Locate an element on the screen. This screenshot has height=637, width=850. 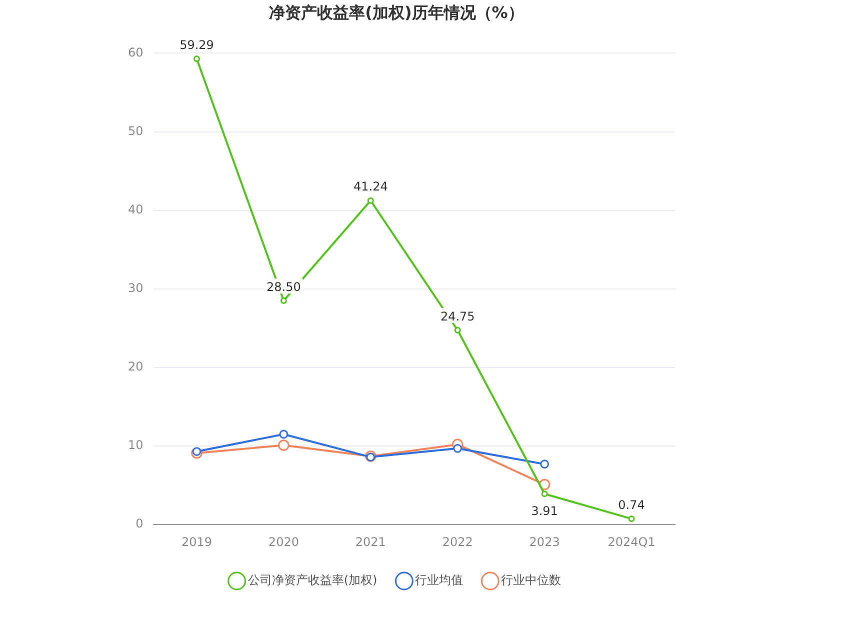
y-tick-label: 40 is located at coordinates (136, 209).